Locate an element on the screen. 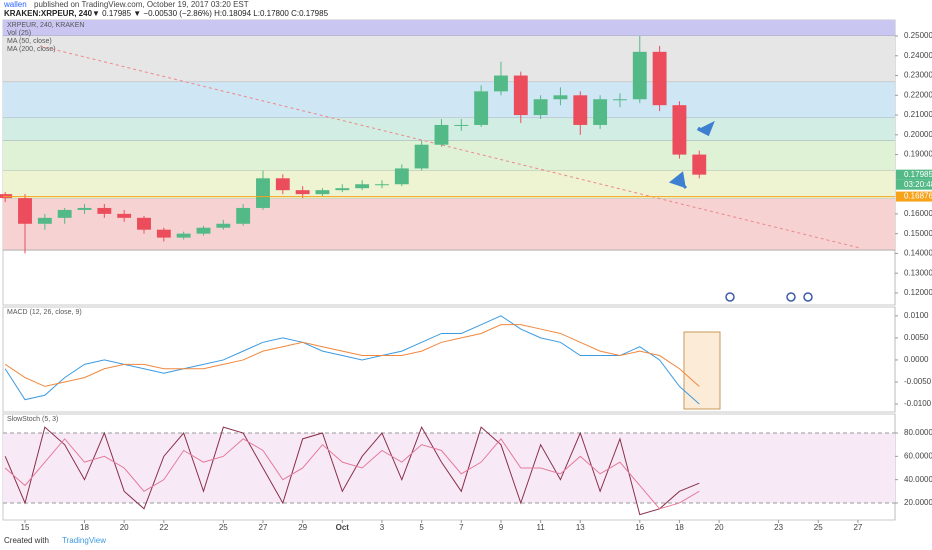 This screenshot has width=932, height=550. time-box is located at coordinates (914, 184).